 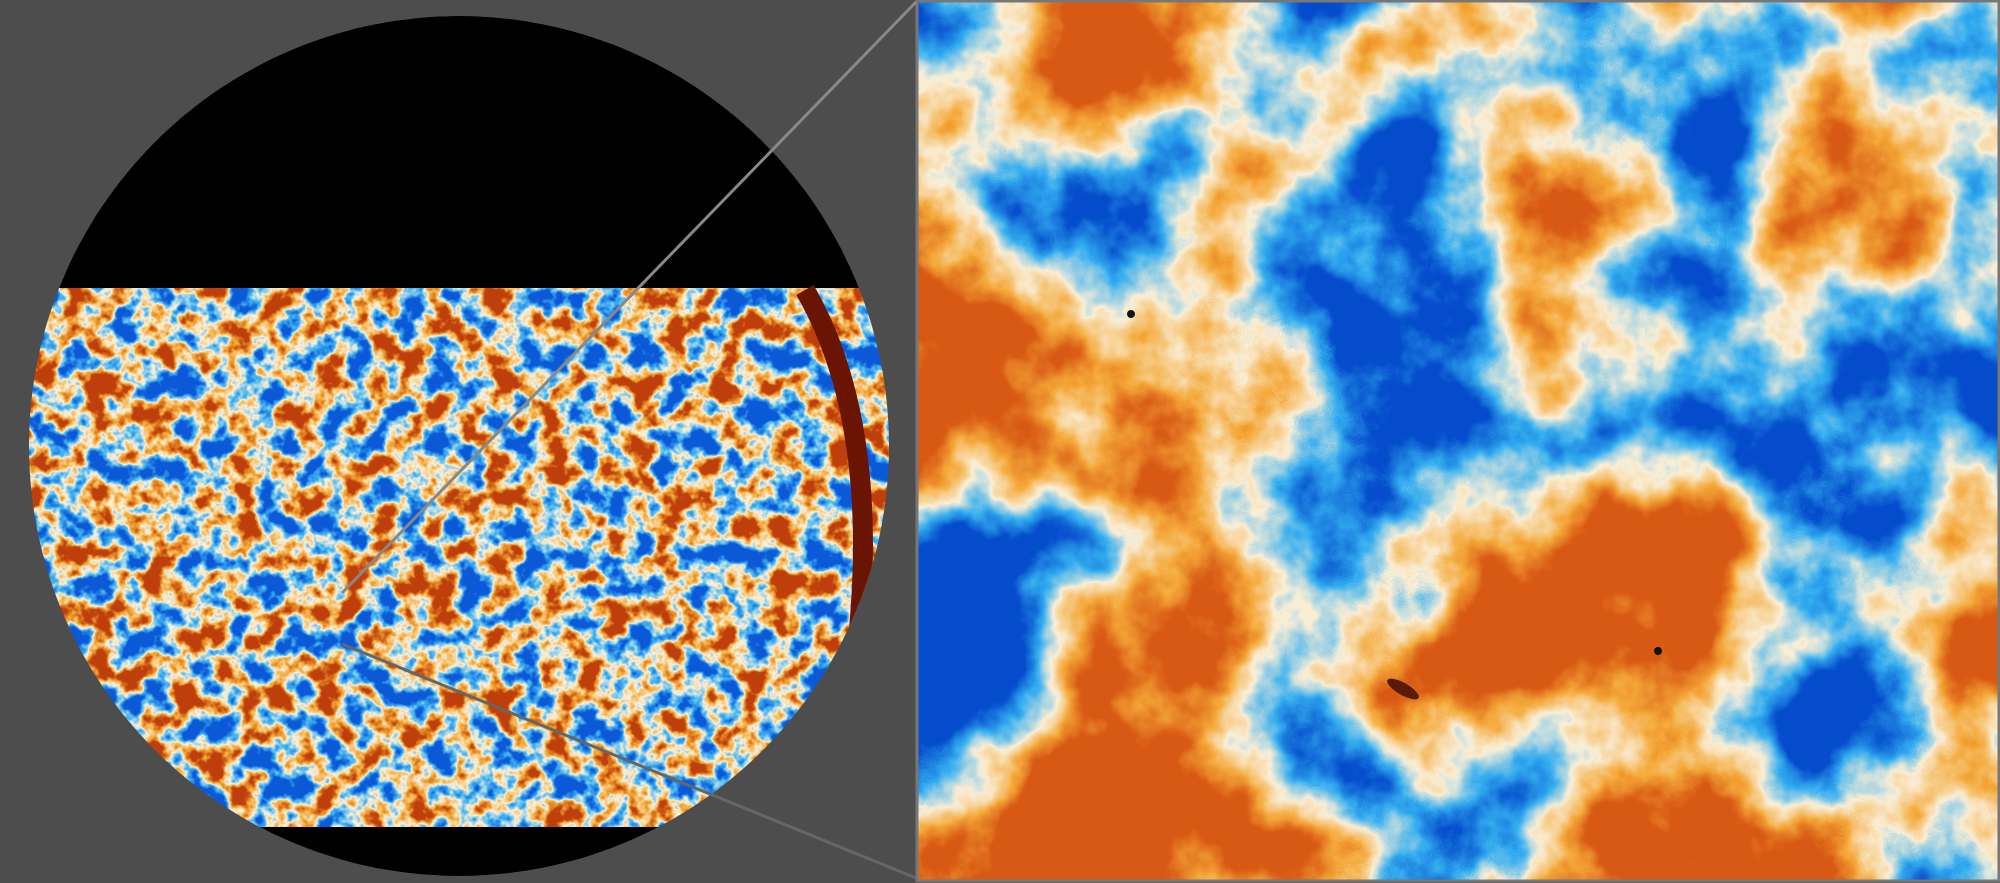 I want to click on zoom-line-bottom, so click(x=629, y=761).